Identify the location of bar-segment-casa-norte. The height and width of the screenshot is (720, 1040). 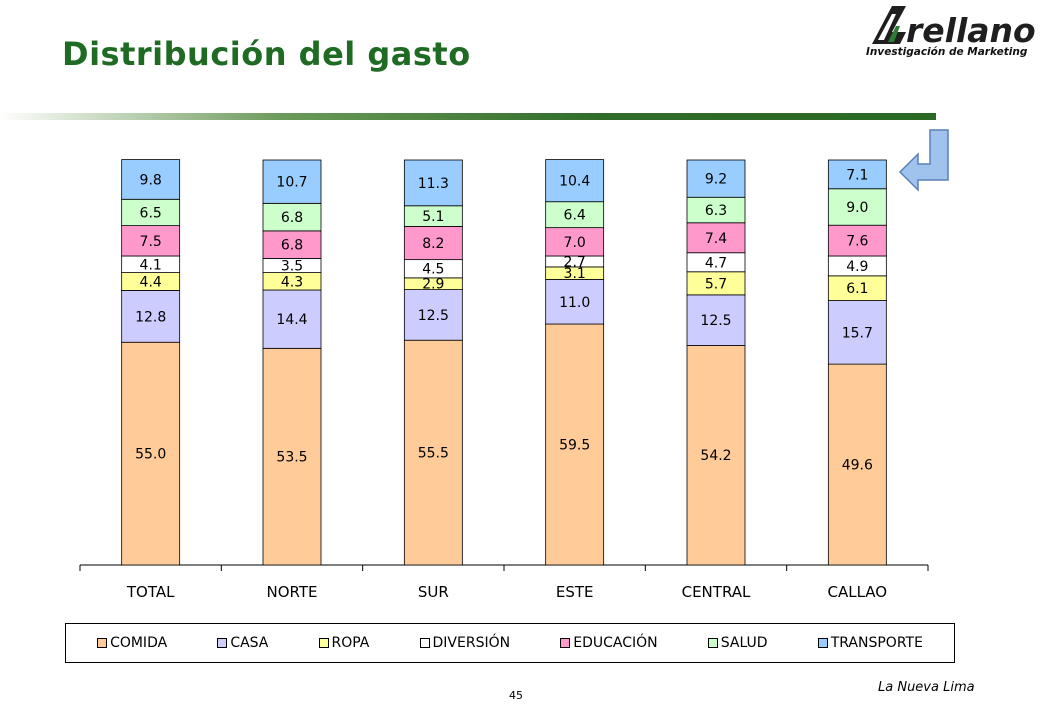
(292, 319).